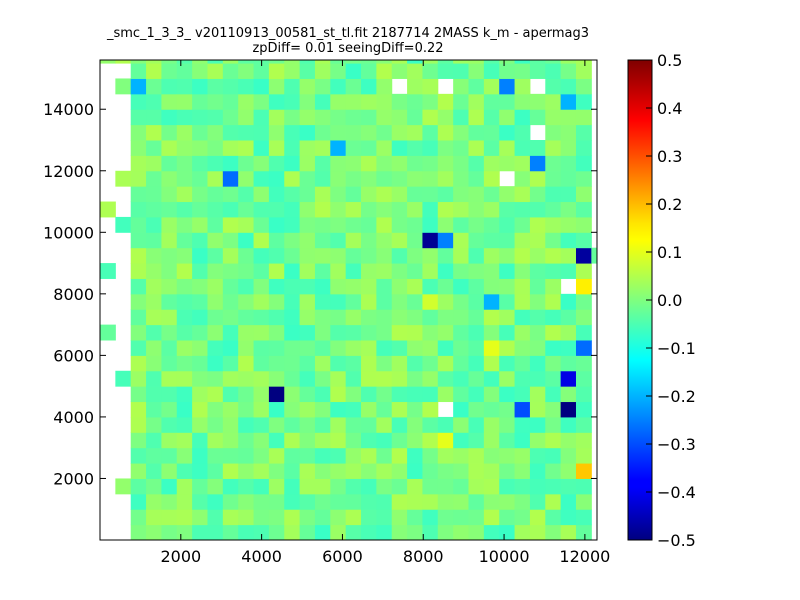 The image size is (800, 600). Describe the element at coordinates (676, 348) in the screenshot. I see `colorbar-tick-label: −0.1` at that location.